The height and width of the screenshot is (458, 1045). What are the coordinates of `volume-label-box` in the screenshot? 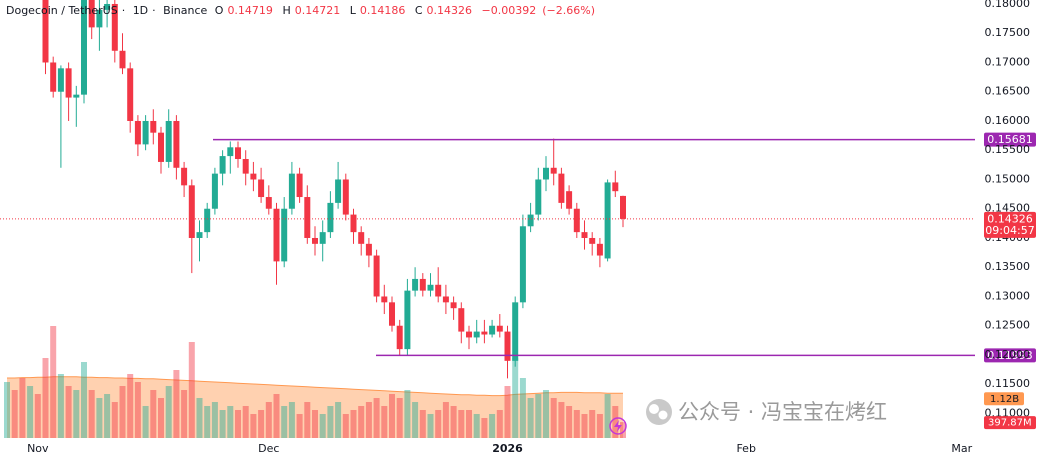 It's located at (1010, 423).